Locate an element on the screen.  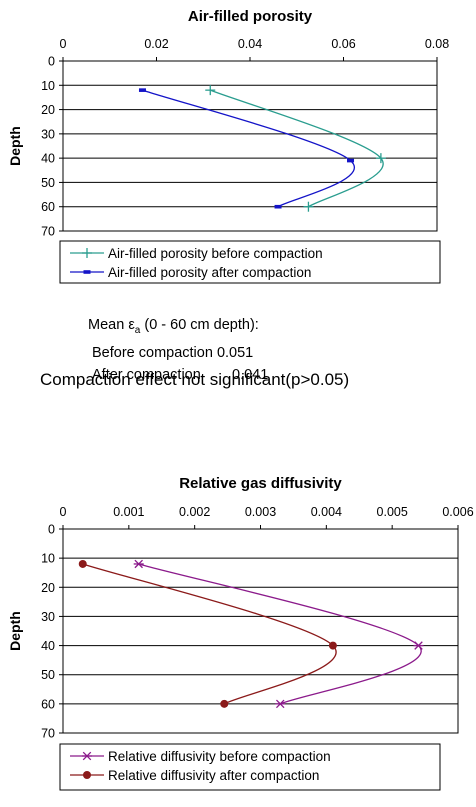
x-tick-label-0-06: 0.06 is located at coordinates (343, 44).